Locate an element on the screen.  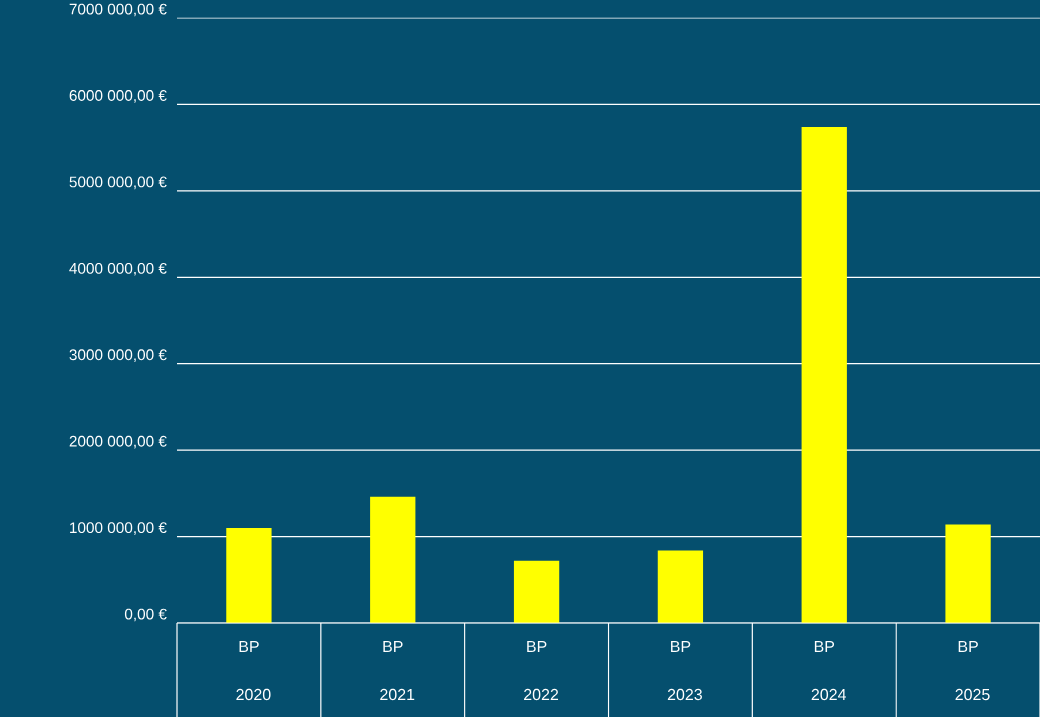
category-label: BP 2025 is located at coordinates (972, 671).